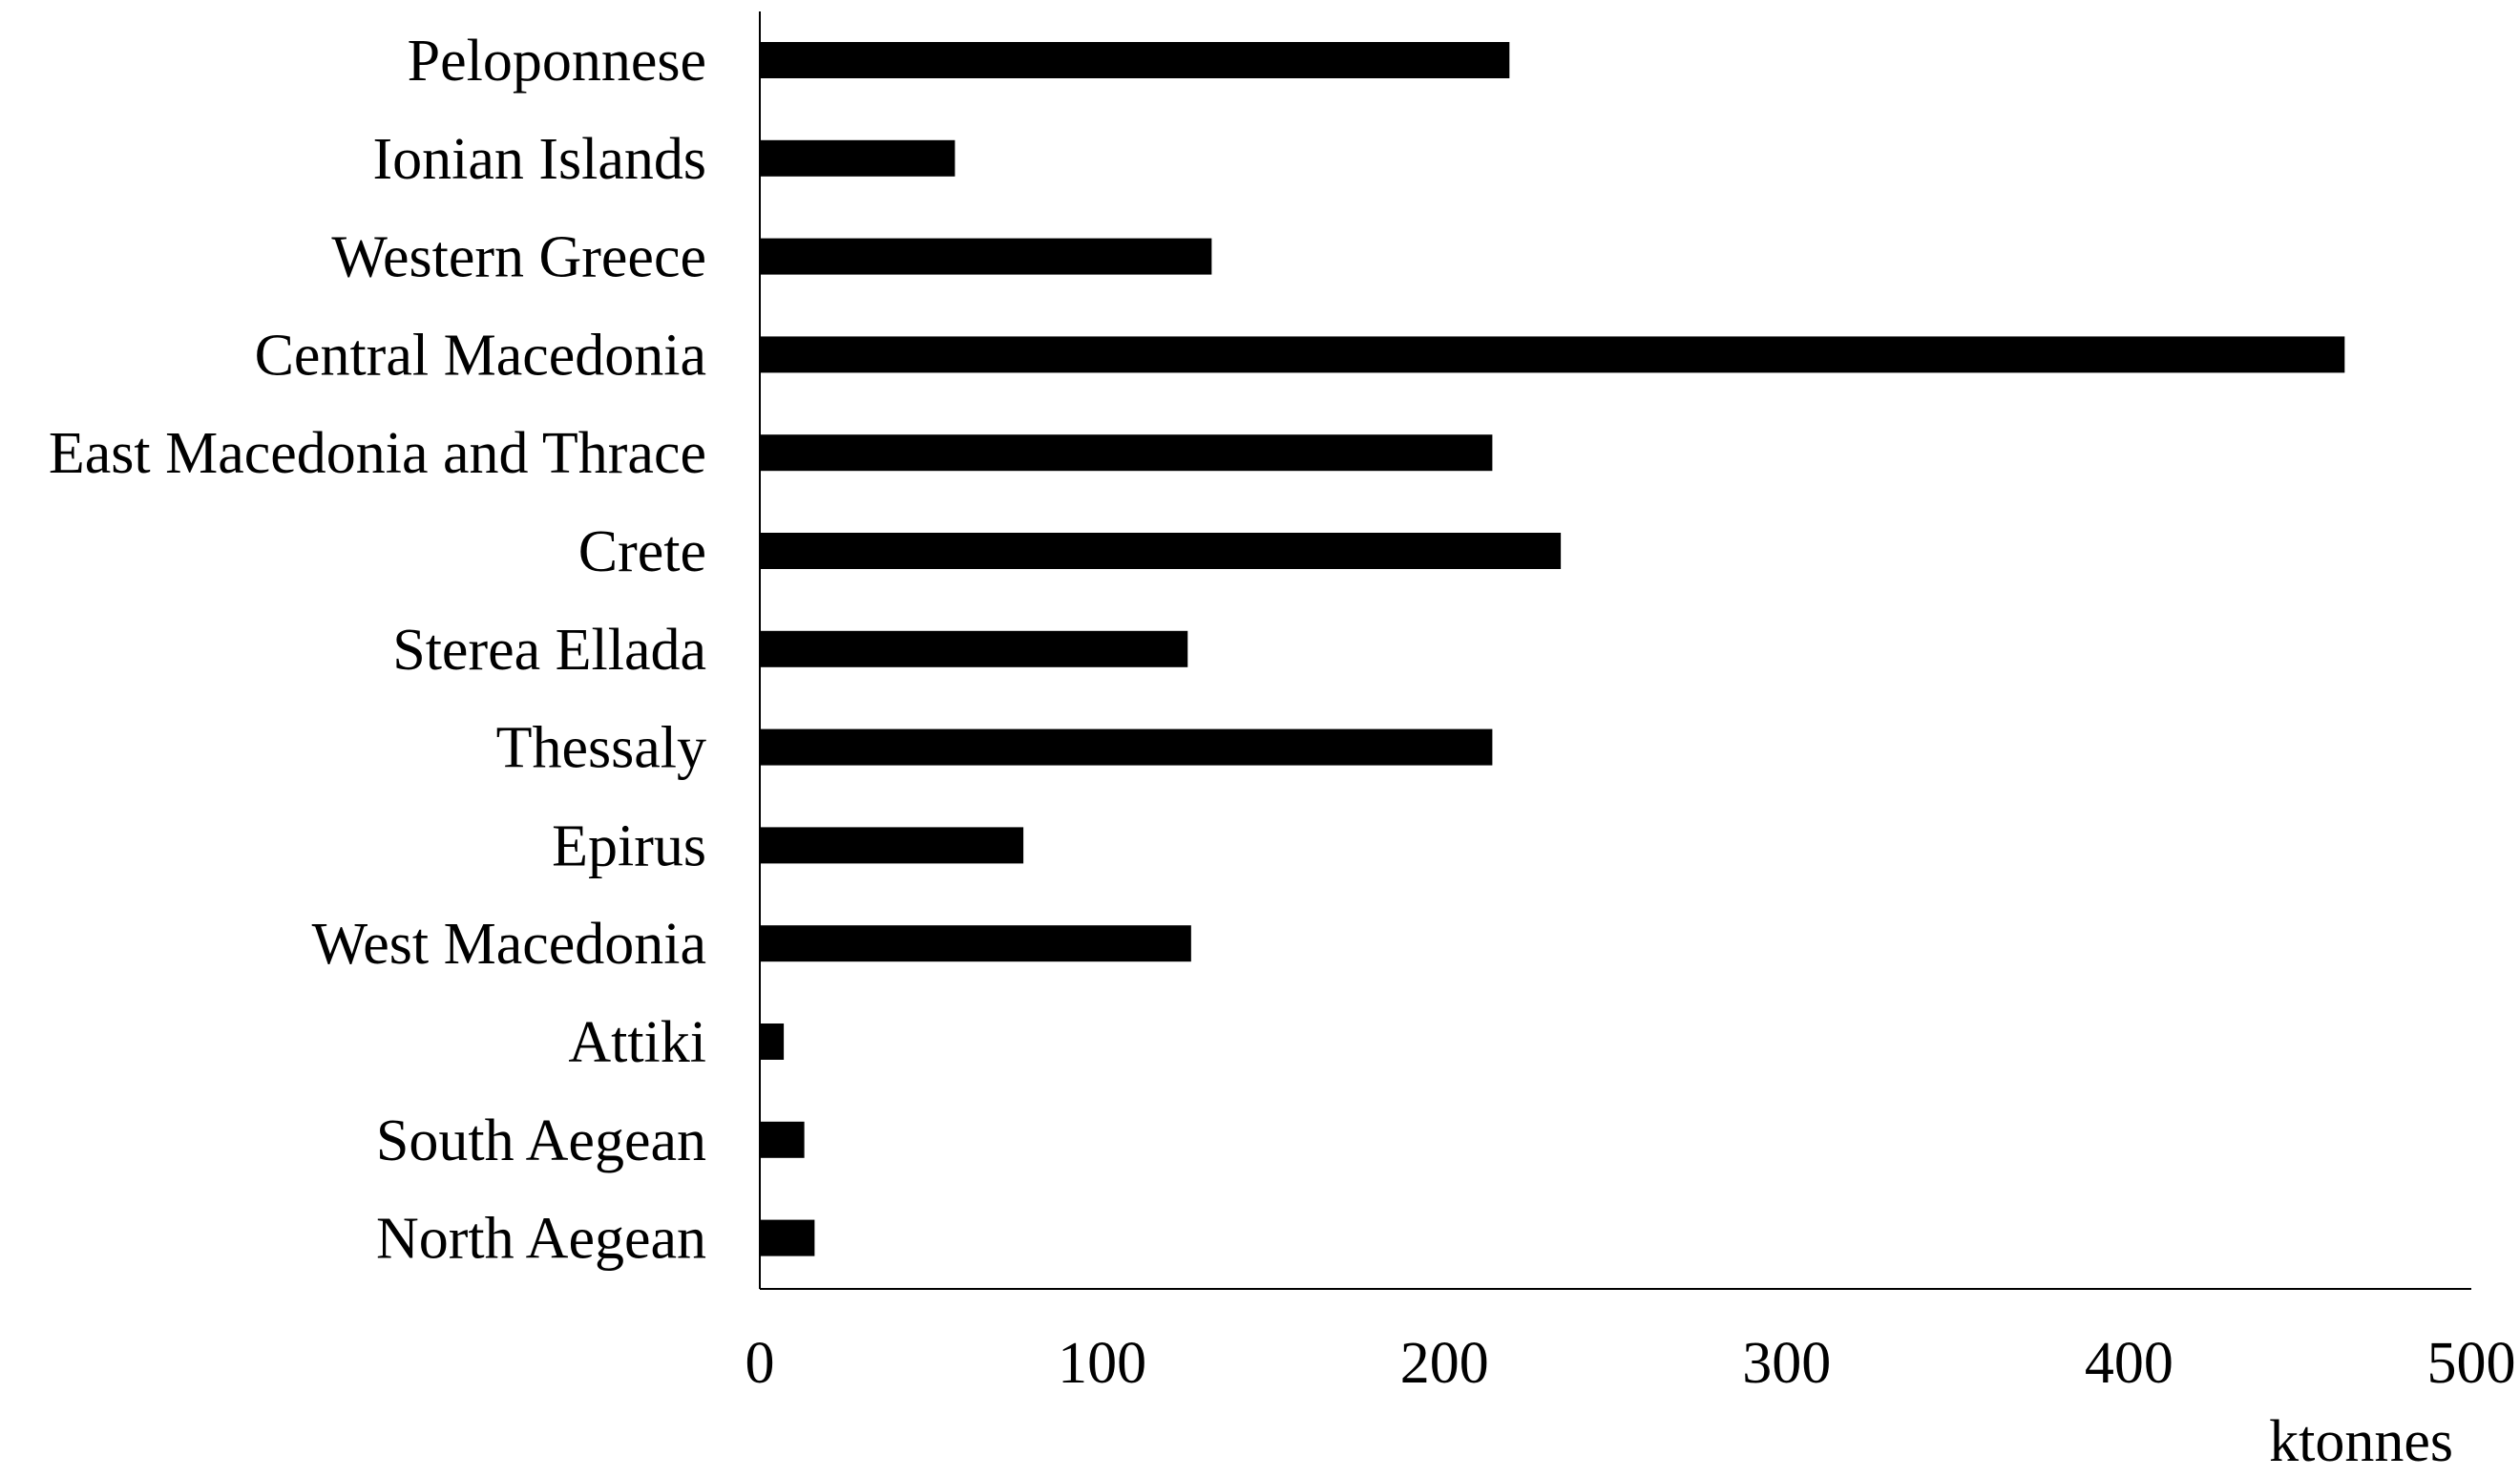 The height and width of the screenshot is (1477, 2520). Describe the element at coordinates (541, 1240) in the screenshot. I see `category-label: North Aegean` at that location.